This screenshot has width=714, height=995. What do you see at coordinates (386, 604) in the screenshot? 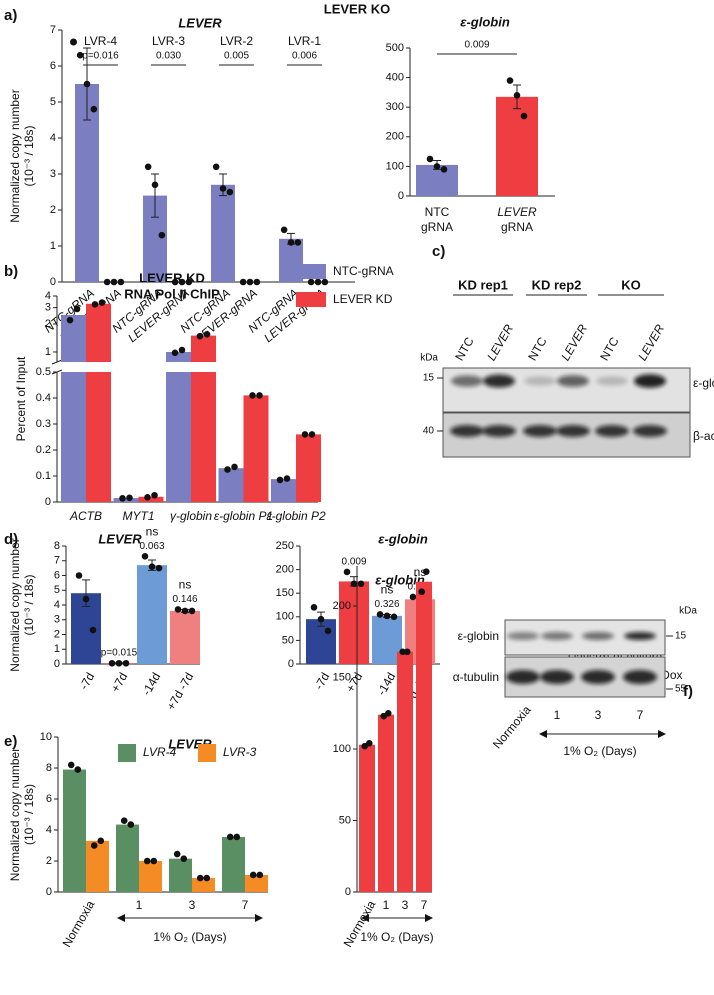
I see `annotation: 0.326` at bounding box center [386, 604].